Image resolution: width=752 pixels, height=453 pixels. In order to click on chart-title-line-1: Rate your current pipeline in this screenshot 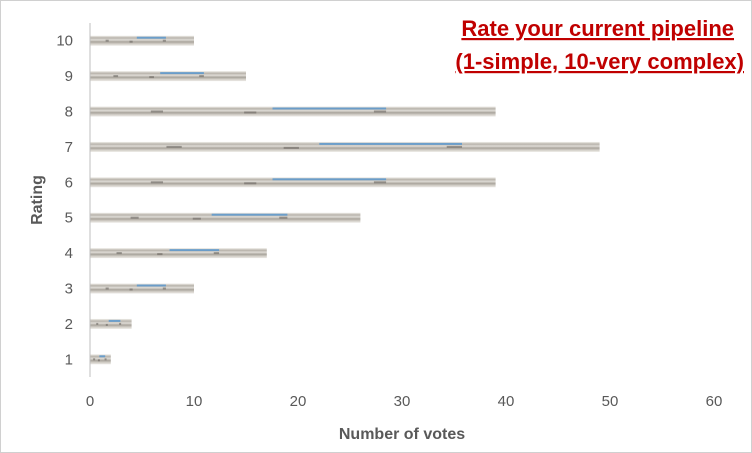, I will do `click(597, 28)`.